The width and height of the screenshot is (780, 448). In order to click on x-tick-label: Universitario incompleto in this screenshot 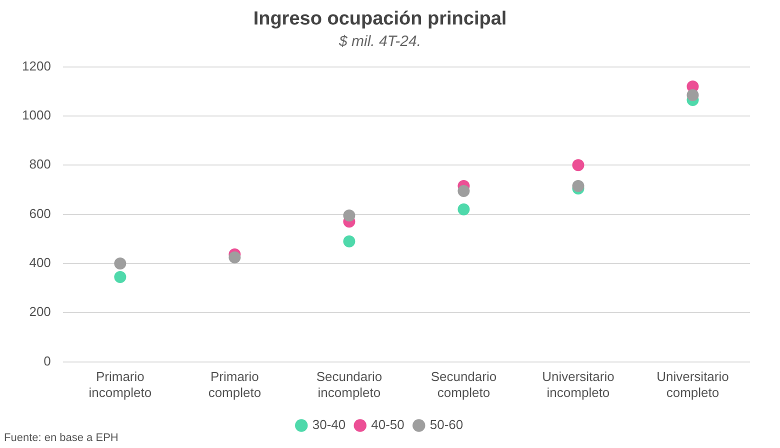, I will do `click(578, 384)`.